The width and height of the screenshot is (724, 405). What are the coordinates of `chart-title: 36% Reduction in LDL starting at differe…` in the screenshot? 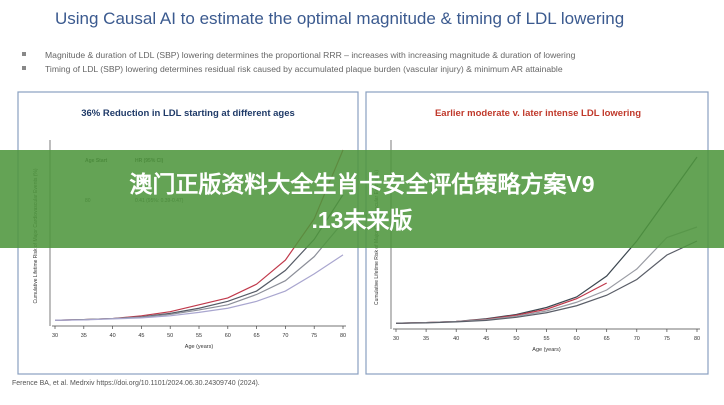 It's located at (188, 113).